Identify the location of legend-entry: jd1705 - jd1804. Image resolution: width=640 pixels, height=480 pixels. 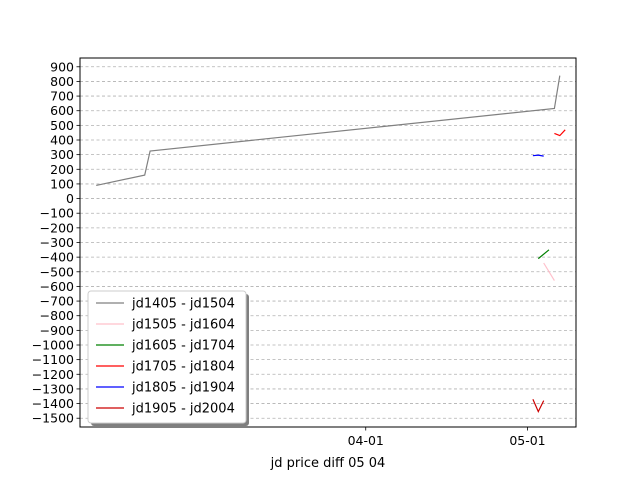
(183, 367).